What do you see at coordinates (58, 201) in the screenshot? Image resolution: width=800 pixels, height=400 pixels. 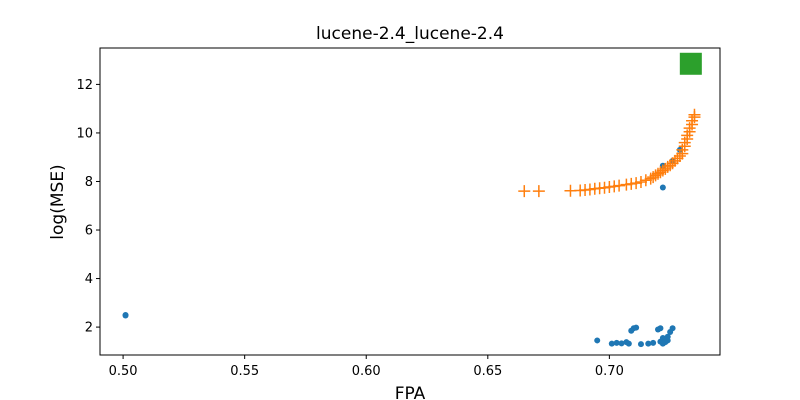 I see `y-axis-label: log(MSE)` at bounding box center [58, 201].